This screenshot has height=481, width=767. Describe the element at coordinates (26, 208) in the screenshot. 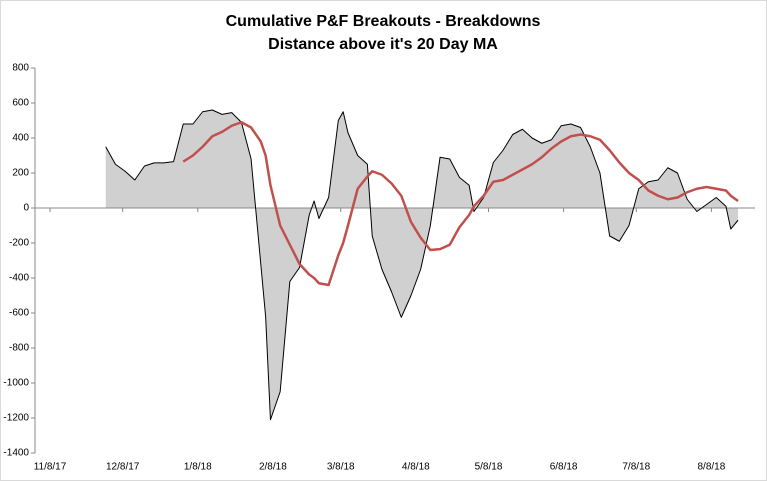

I see `y-tick-label: 0` at that location.